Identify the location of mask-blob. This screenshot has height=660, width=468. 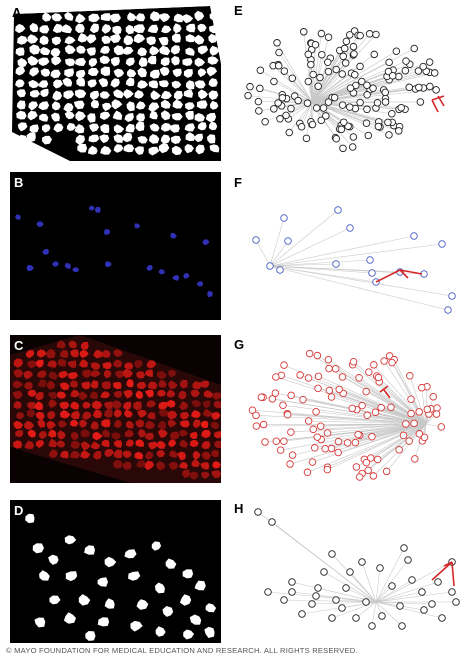
(40, 622).